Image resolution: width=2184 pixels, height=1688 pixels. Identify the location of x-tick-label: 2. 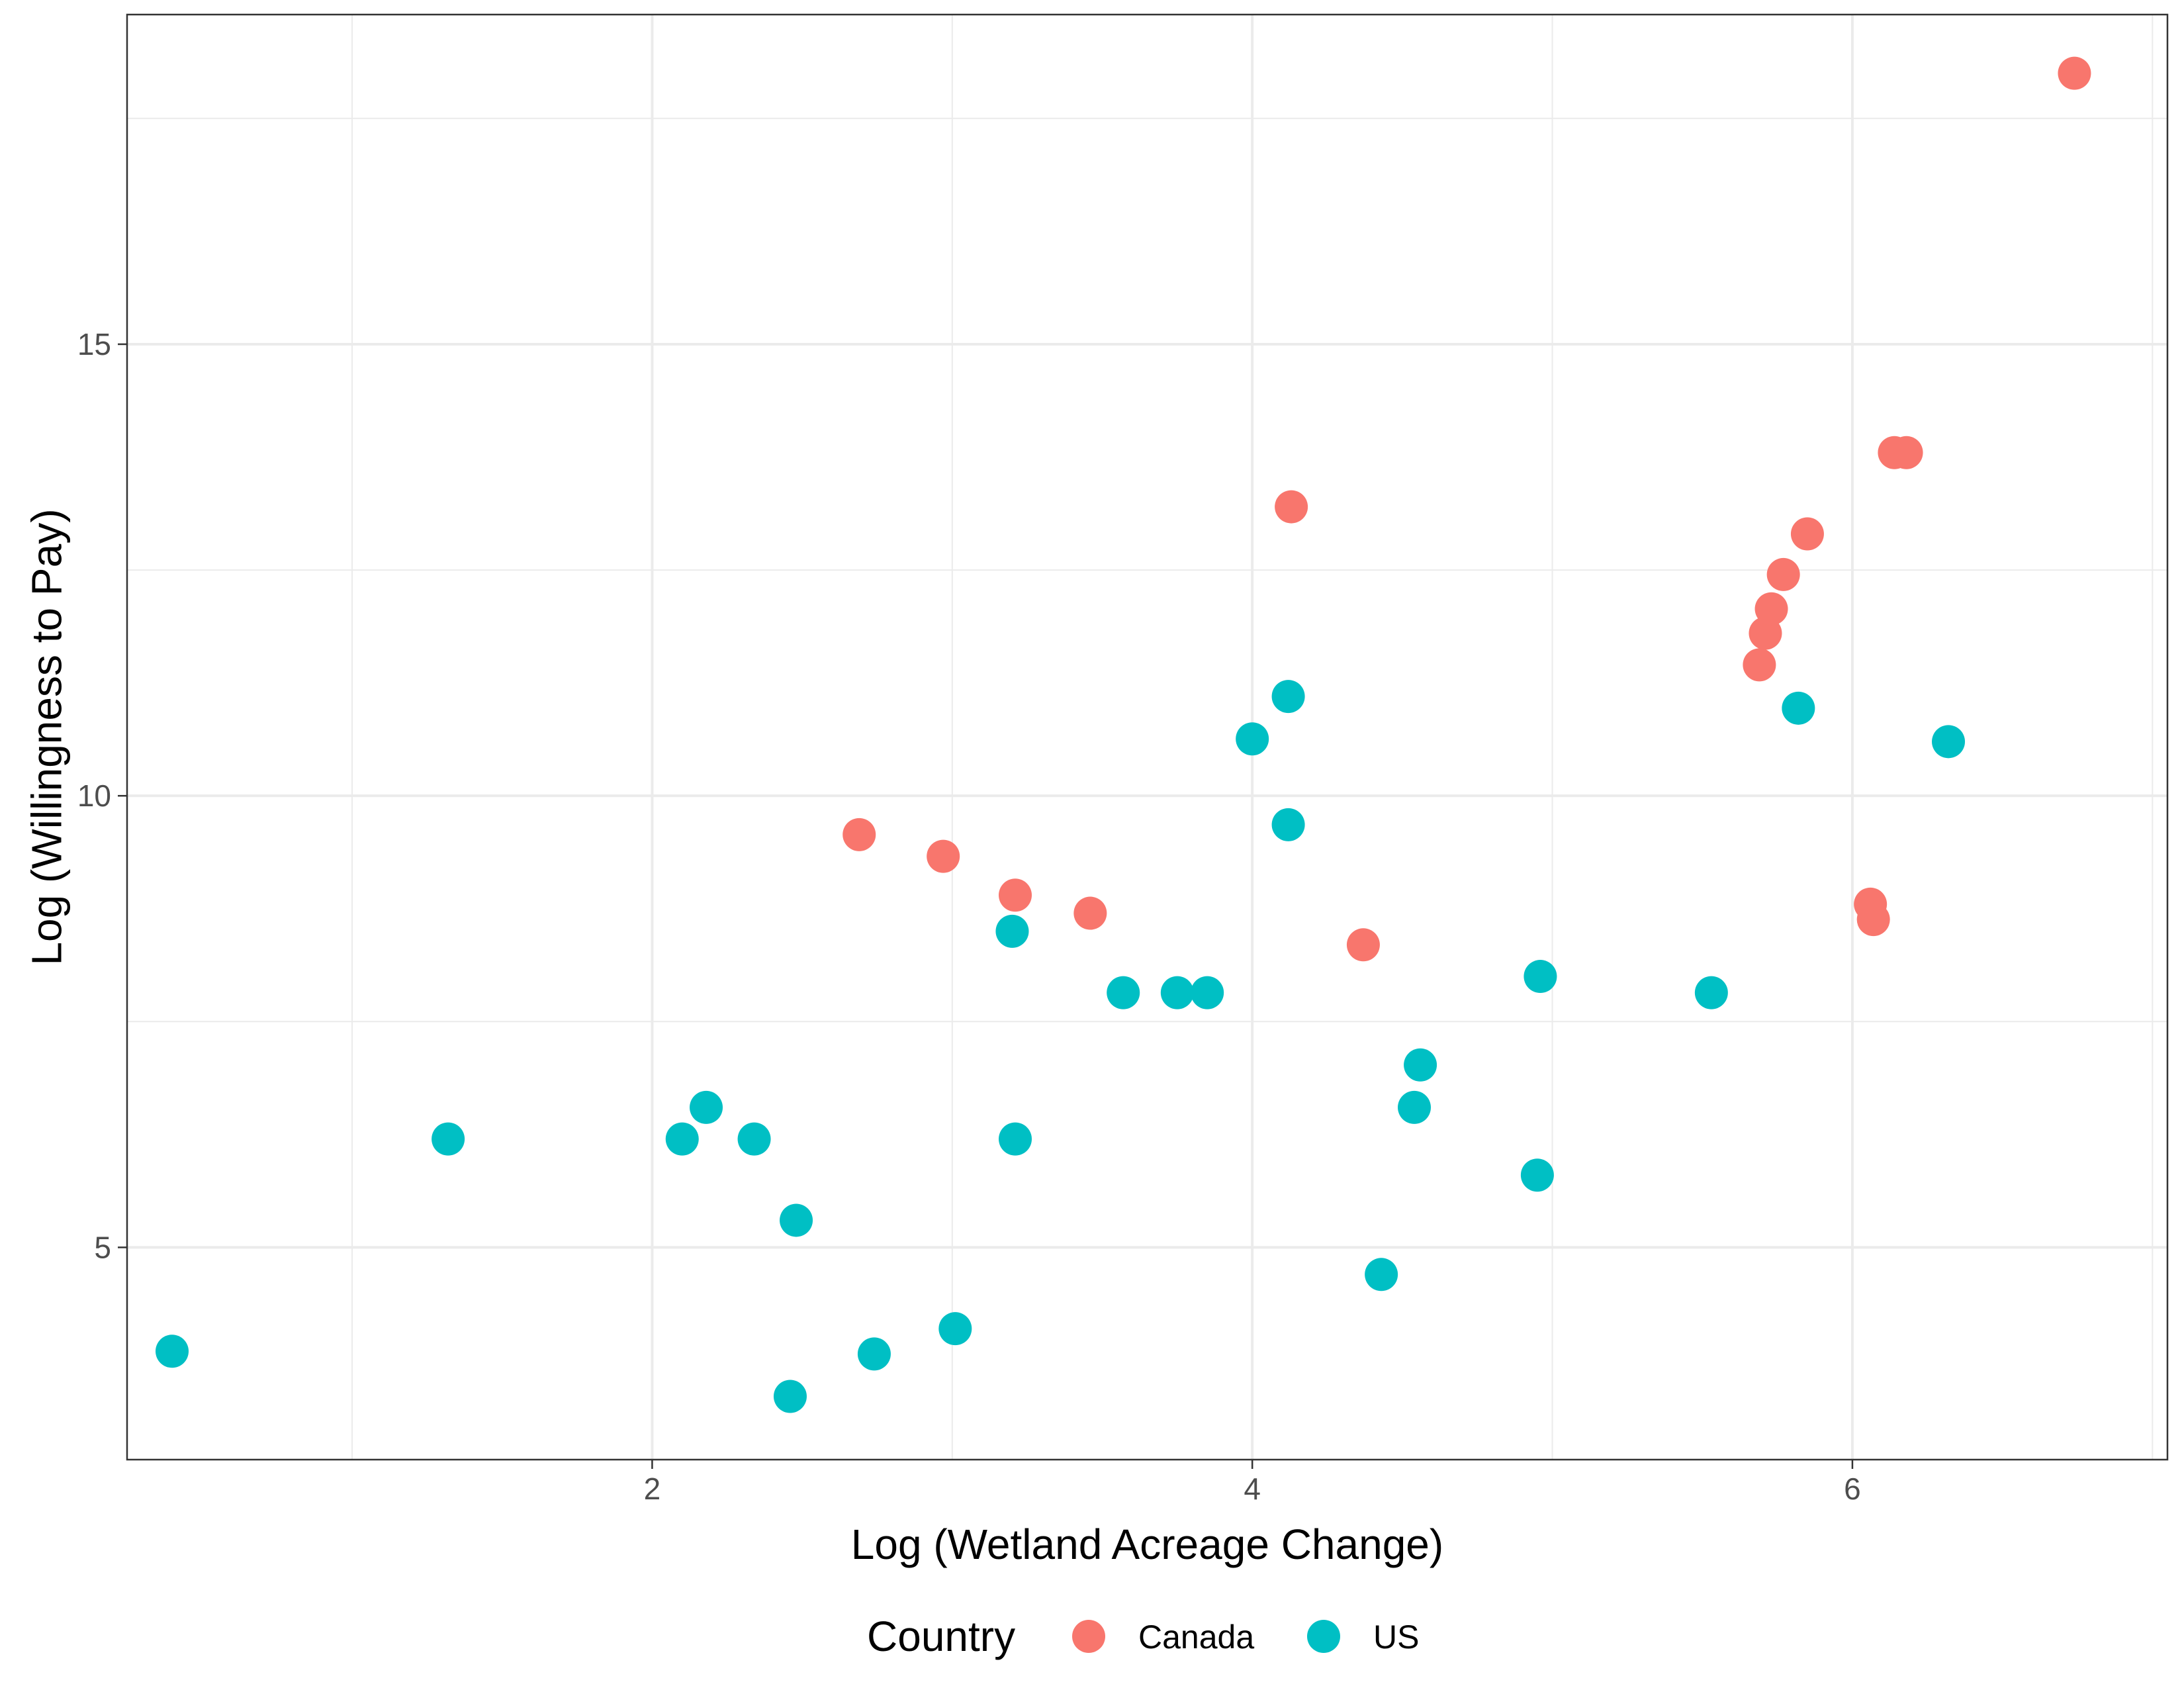
(653, 1489).